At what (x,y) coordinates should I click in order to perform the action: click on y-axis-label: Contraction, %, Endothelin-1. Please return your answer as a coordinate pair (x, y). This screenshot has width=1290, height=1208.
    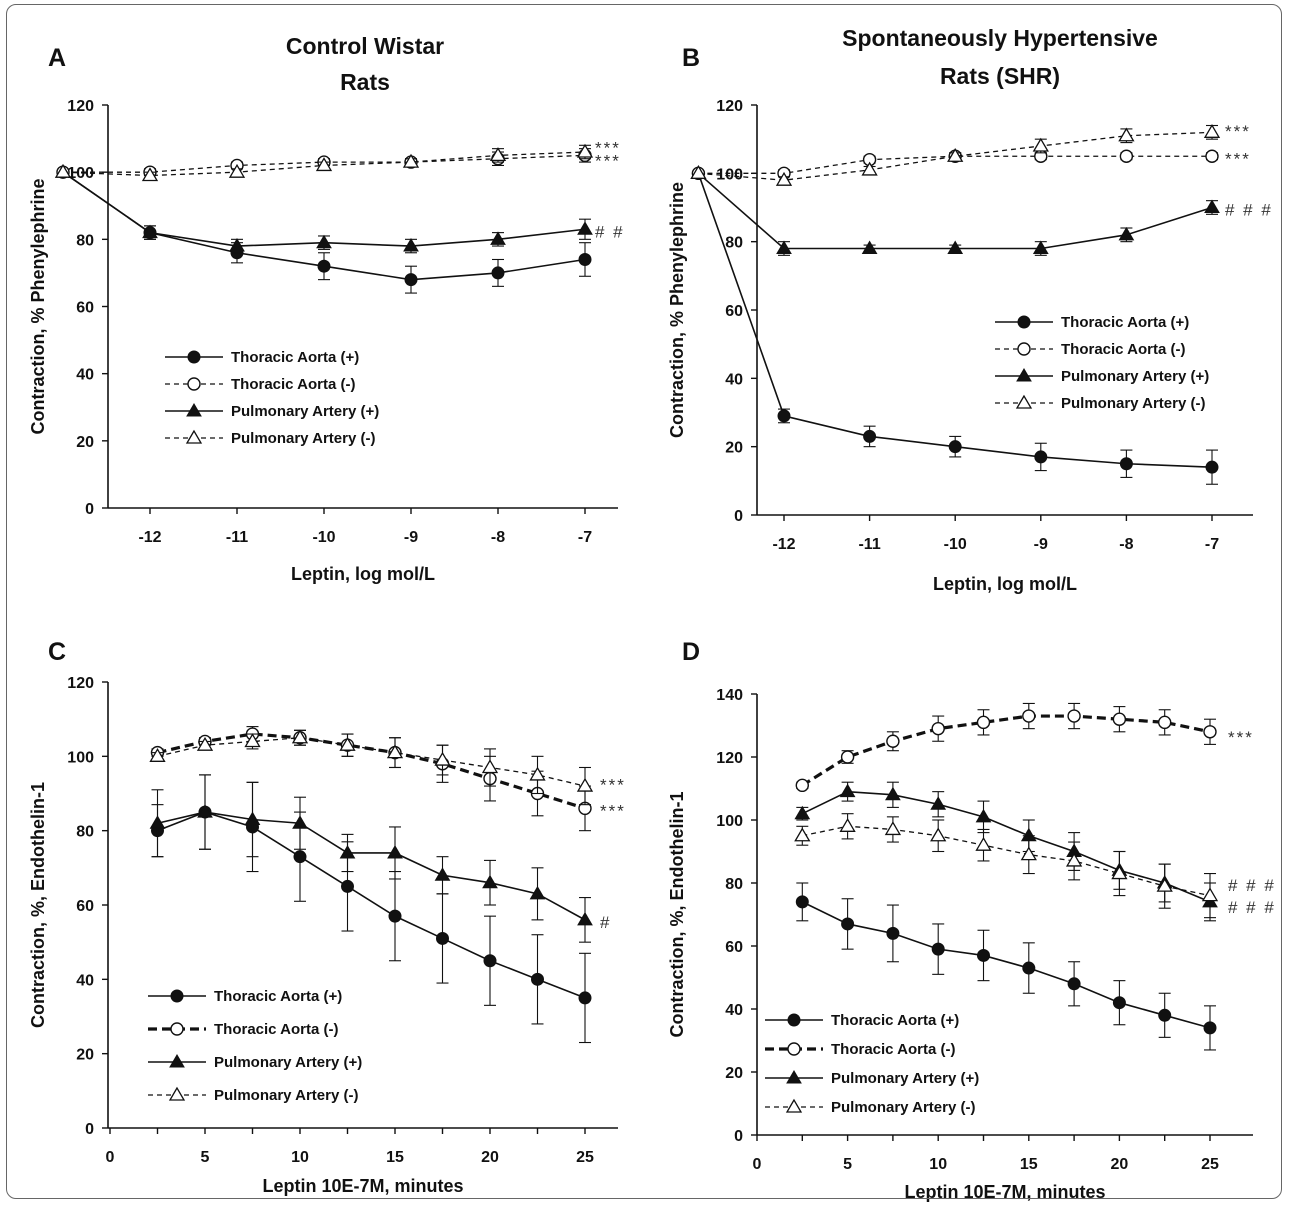
    Looking at the image, I should click on (677, 915).